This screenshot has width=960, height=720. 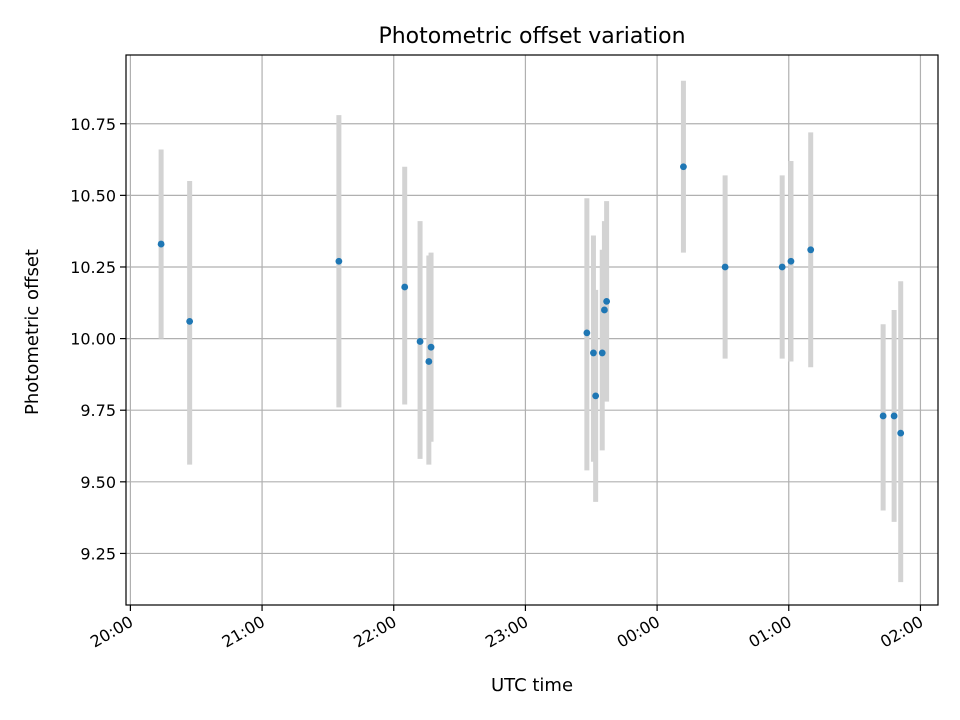 I want to click on y-axis-title: Photometric offset, so click(x=32, y=332).